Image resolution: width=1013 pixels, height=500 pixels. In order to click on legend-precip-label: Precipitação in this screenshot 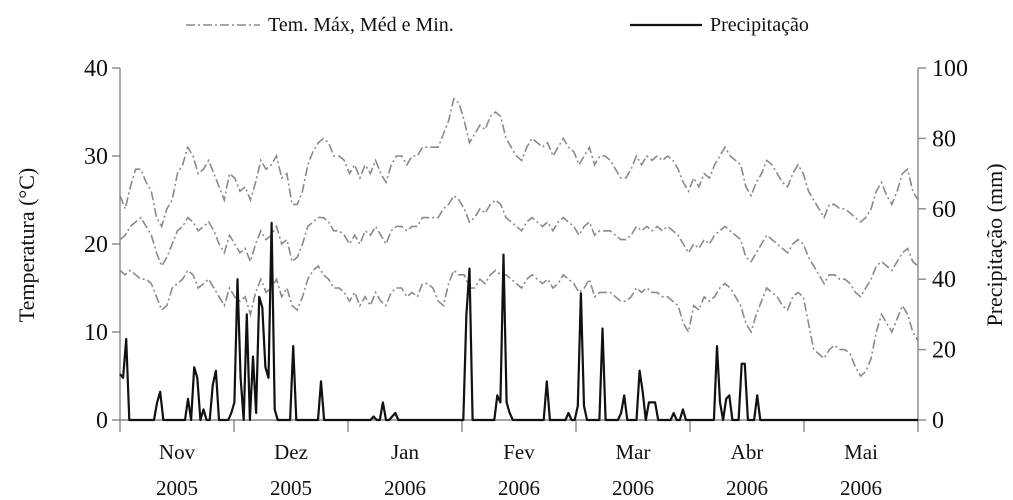, I will do `click(759, 25)`.